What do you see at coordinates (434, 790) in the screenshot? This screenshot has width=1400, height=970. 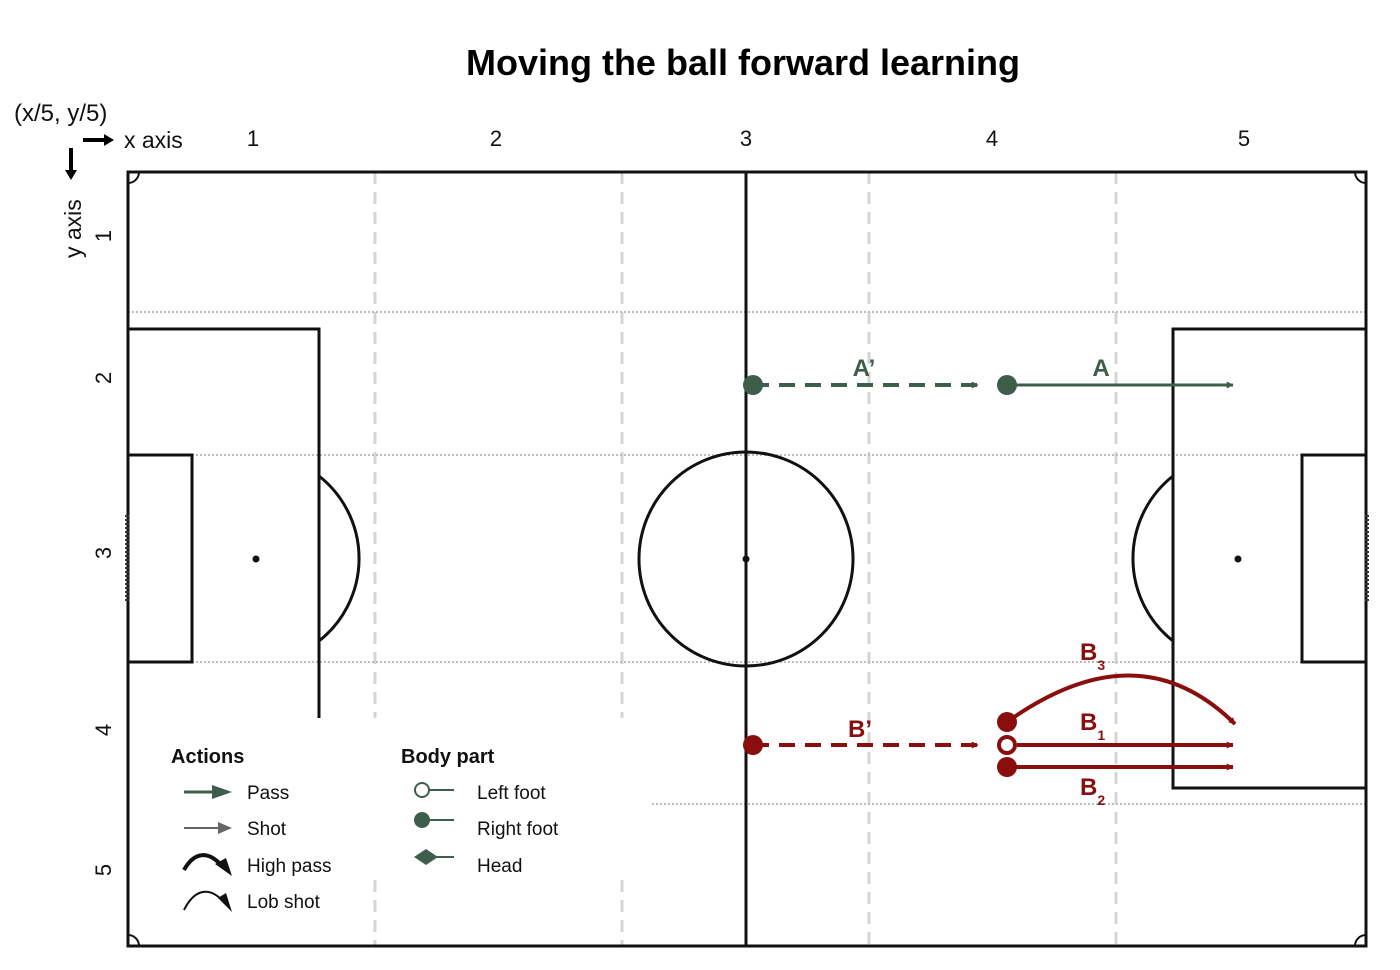 I see `left-foot-icon` at bounding box center [434, 790].